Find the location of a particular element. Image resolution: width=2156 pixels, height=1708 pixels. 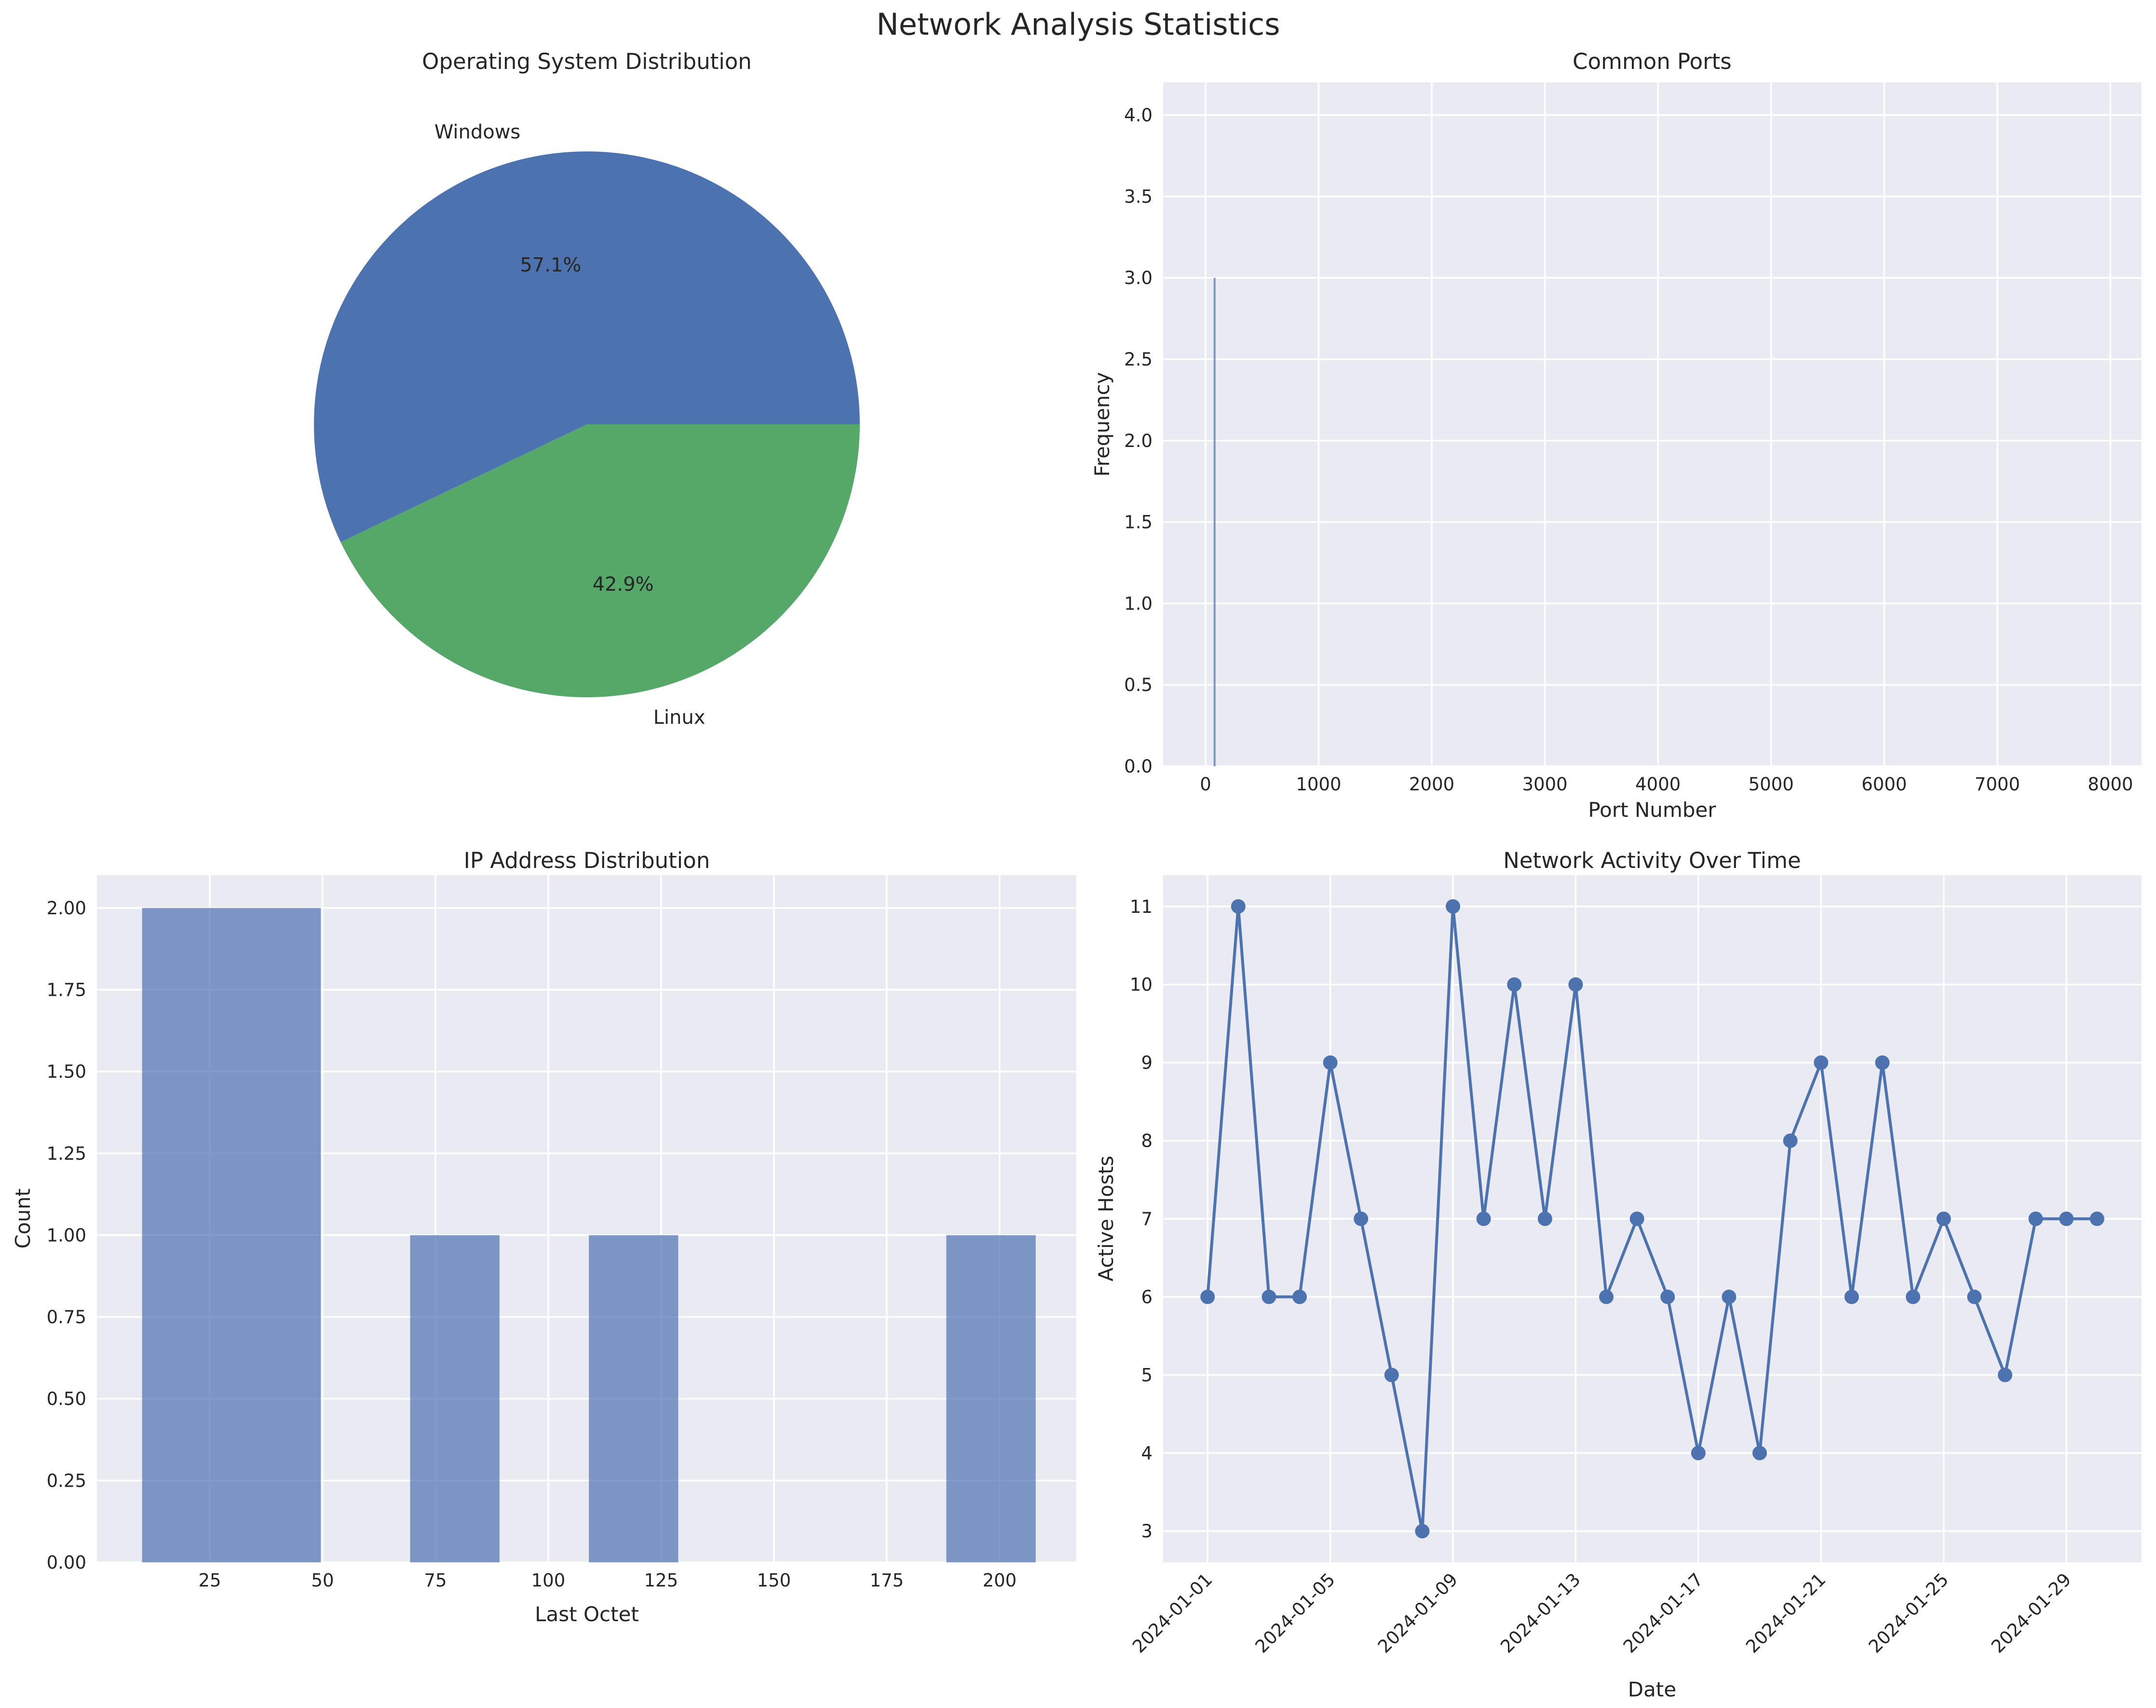

ports-xlabel: Port Number is located at coordinates (1652, 810).